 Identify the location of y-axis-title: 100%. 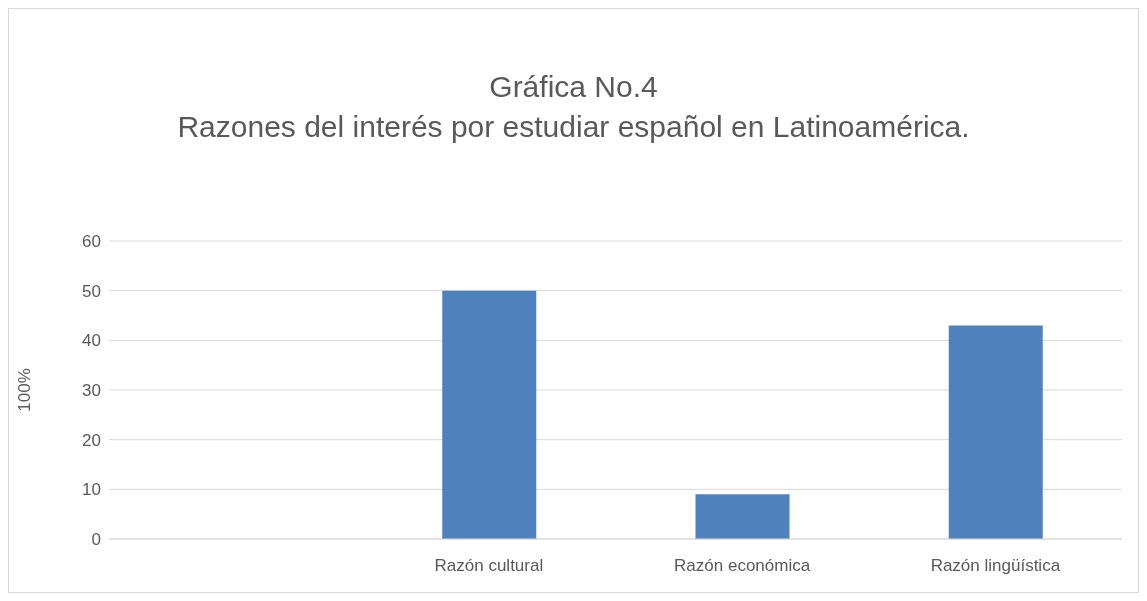
(25, 390).